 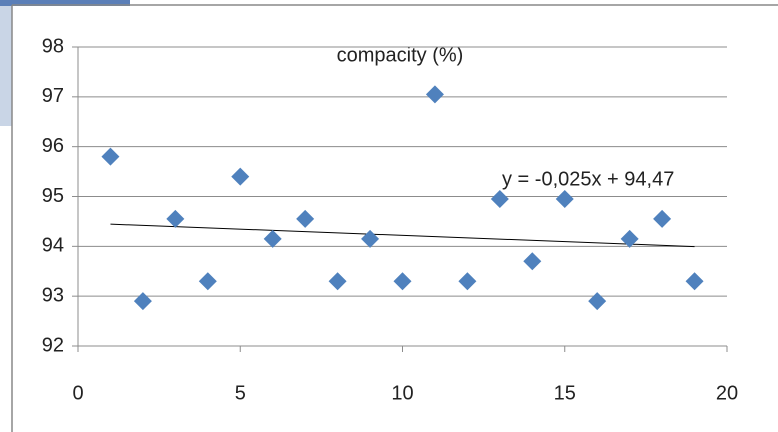 I want to click on y-tick-label: 96, so click(x=53, y=146).